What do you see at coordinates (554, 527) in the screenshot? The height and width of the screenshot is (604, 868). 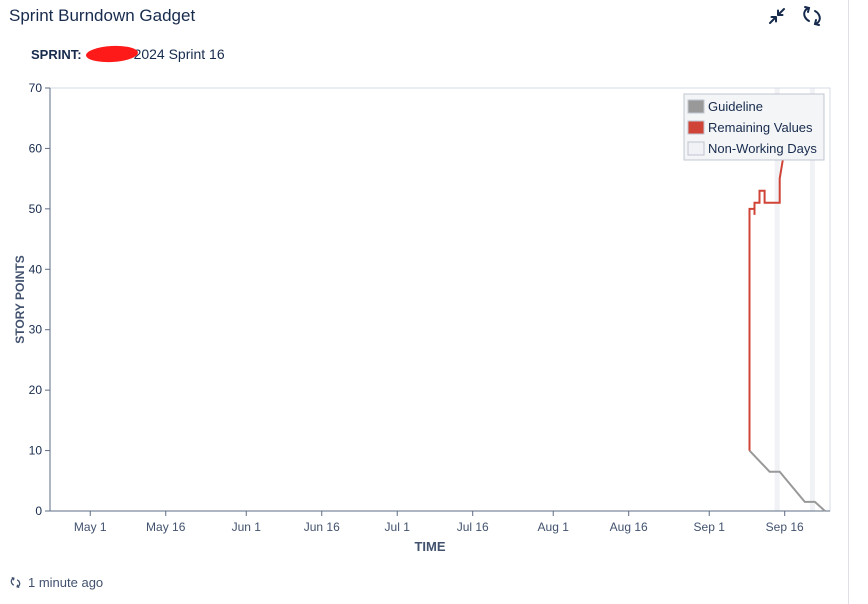 I see `x-tick-label: Aug 1` at bounding box center [554, 527].